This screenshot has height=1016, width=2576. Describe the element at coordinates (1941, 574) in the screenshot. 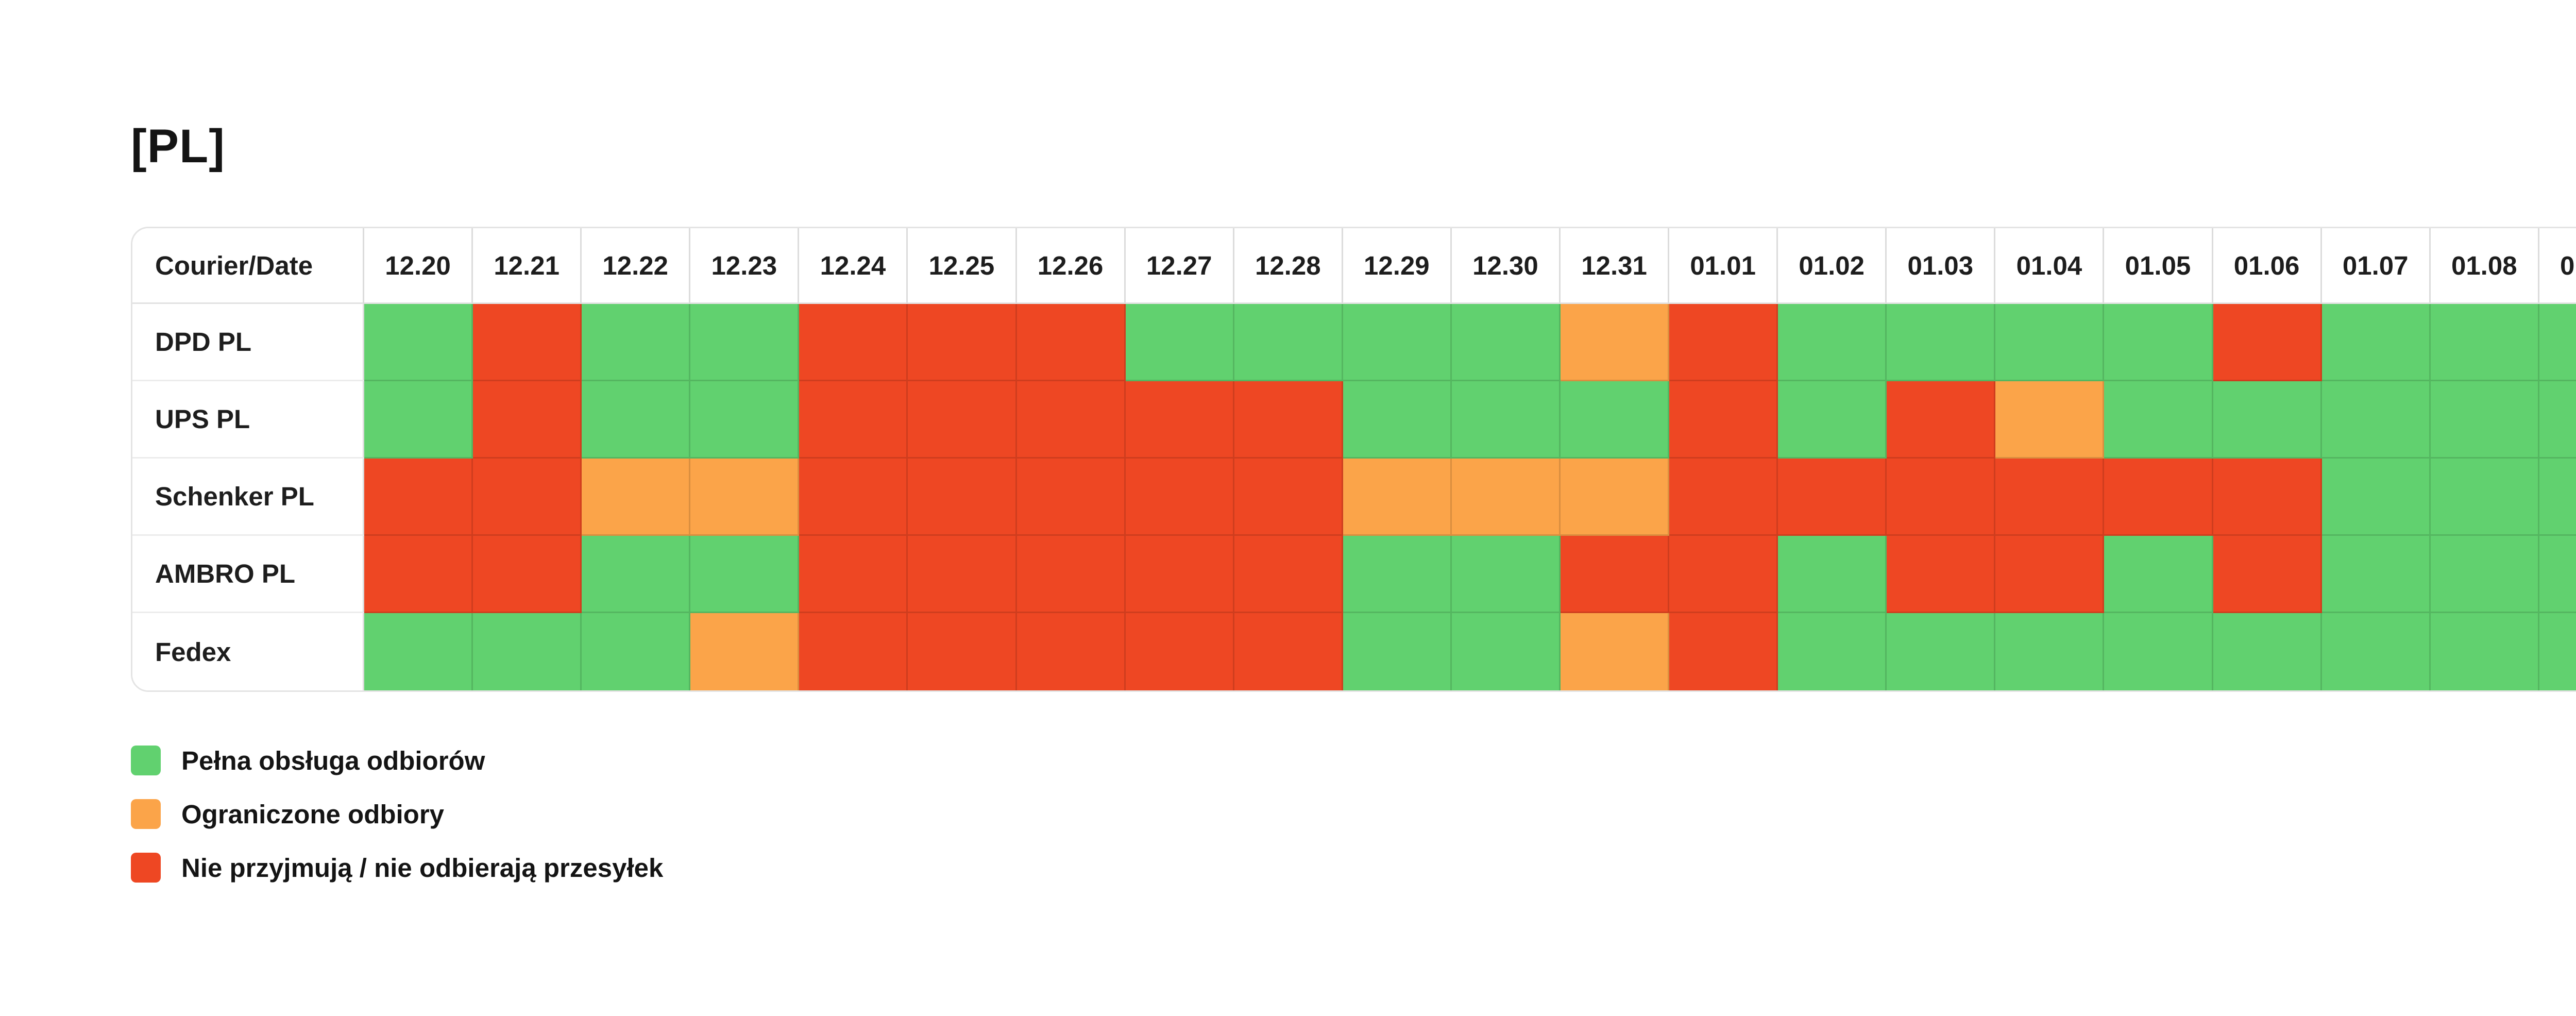

I see `status-cell-ambro-pl-01.03` at that location.